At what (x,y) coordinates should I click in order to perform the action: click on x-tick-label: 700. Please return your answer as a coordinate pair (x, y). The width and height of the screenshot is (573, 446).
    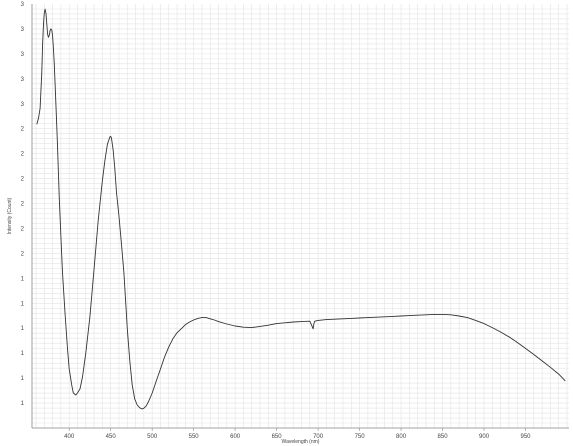
    Looking at the image, I should click on (318, 437).